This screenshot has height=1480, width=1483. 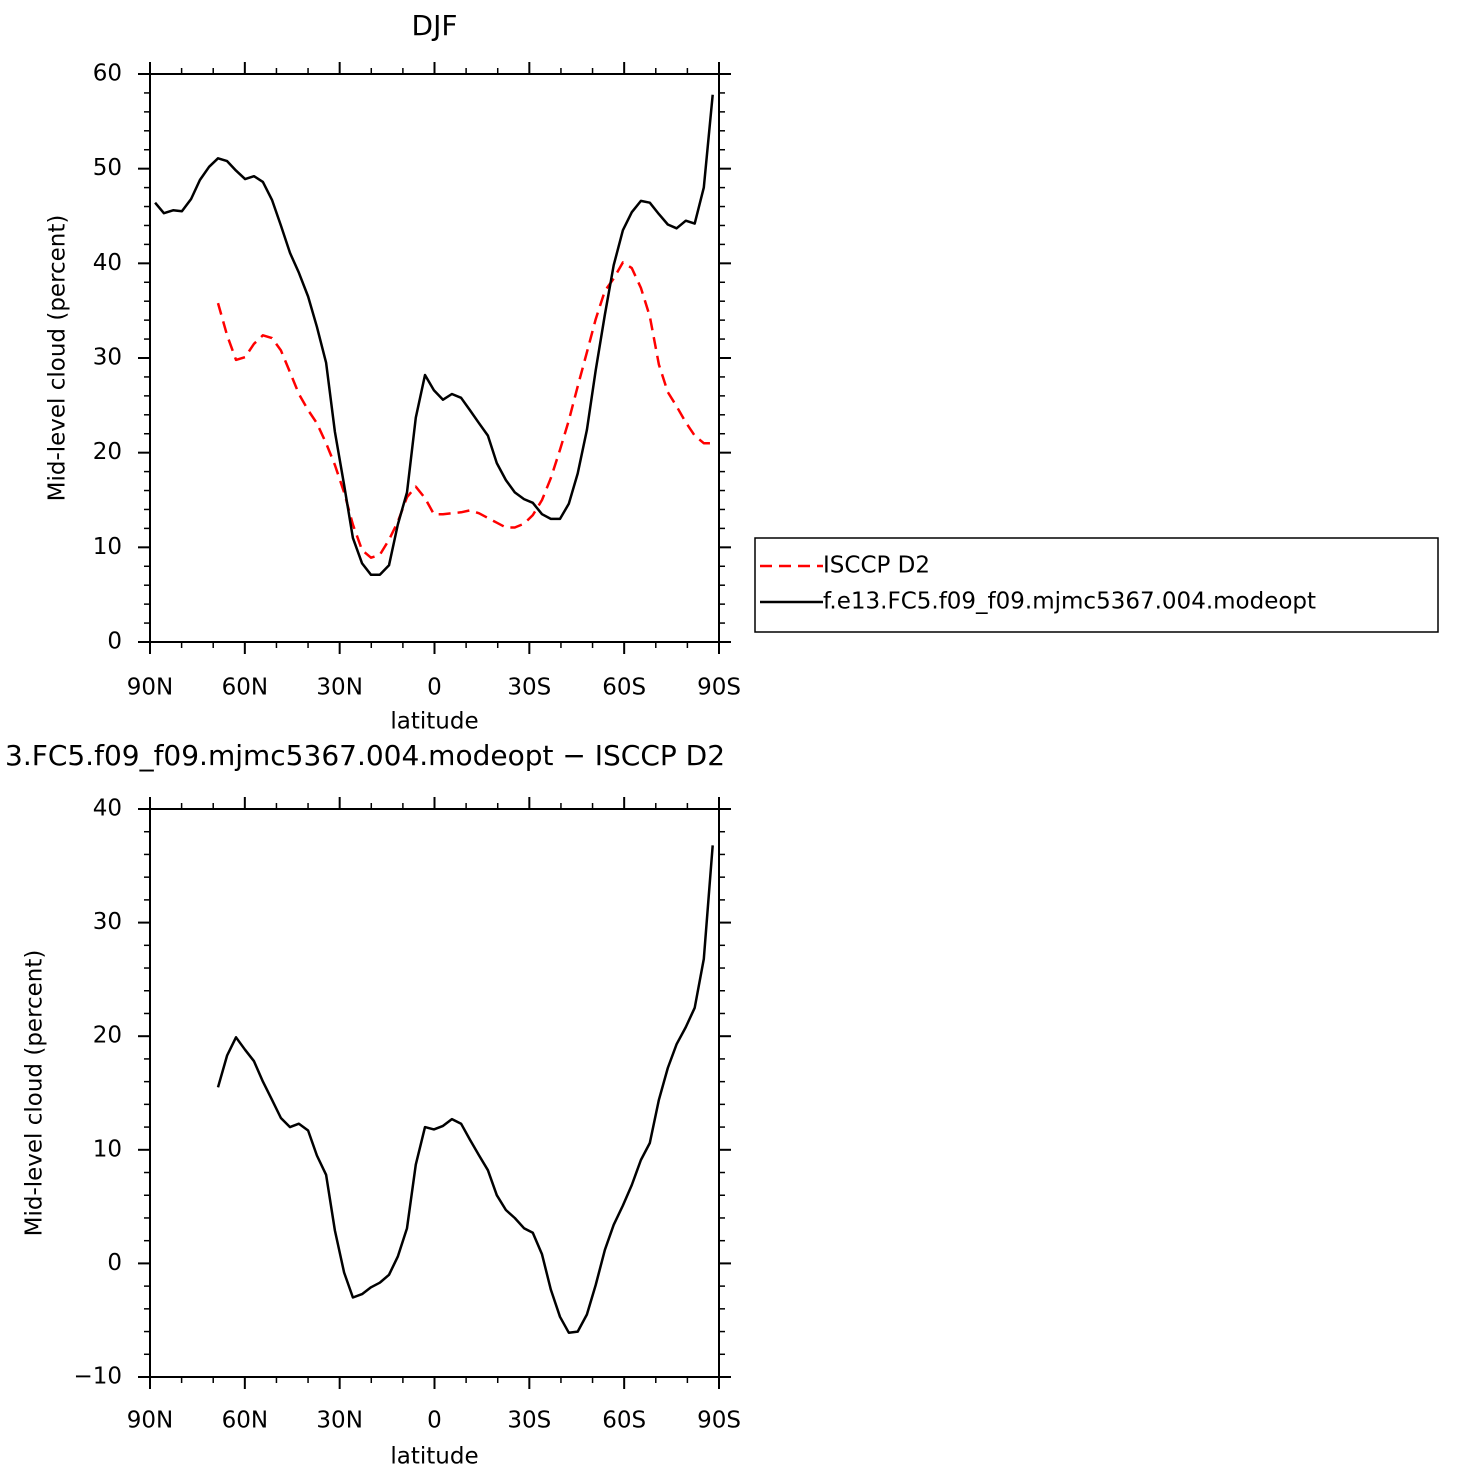 I want to click on plot-frame, so click(x=434, y=1093).